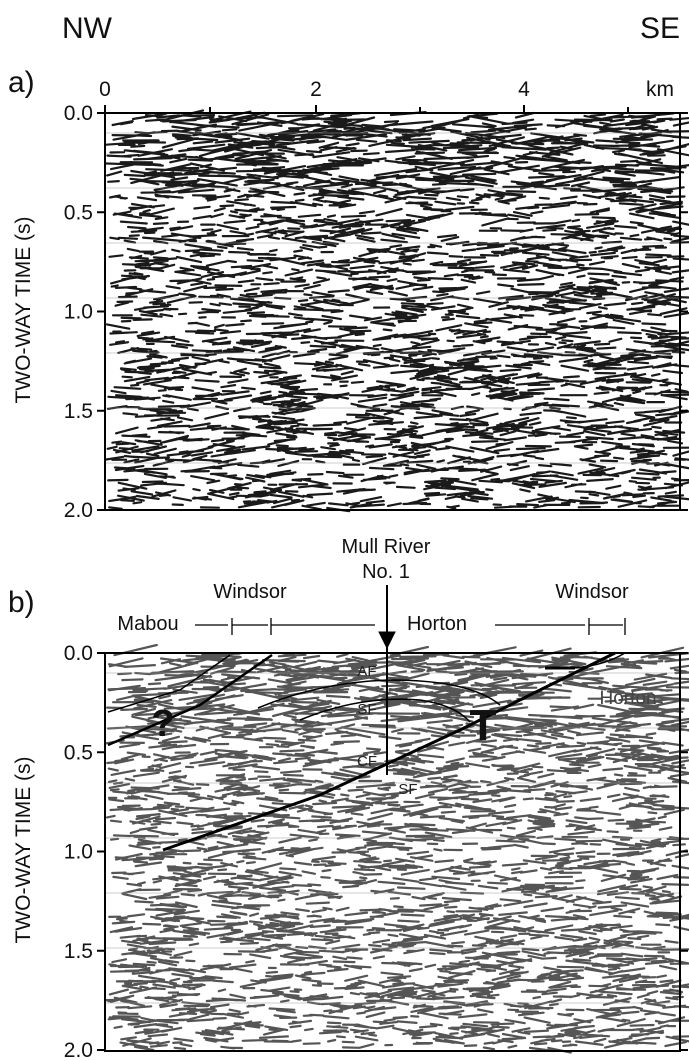 The height and width of the screenshot is (1061, 689). What do you see at coordinates (437, 624) in the screenshot?
I see `unit-label: Horton` at bounding box center [437, 624].